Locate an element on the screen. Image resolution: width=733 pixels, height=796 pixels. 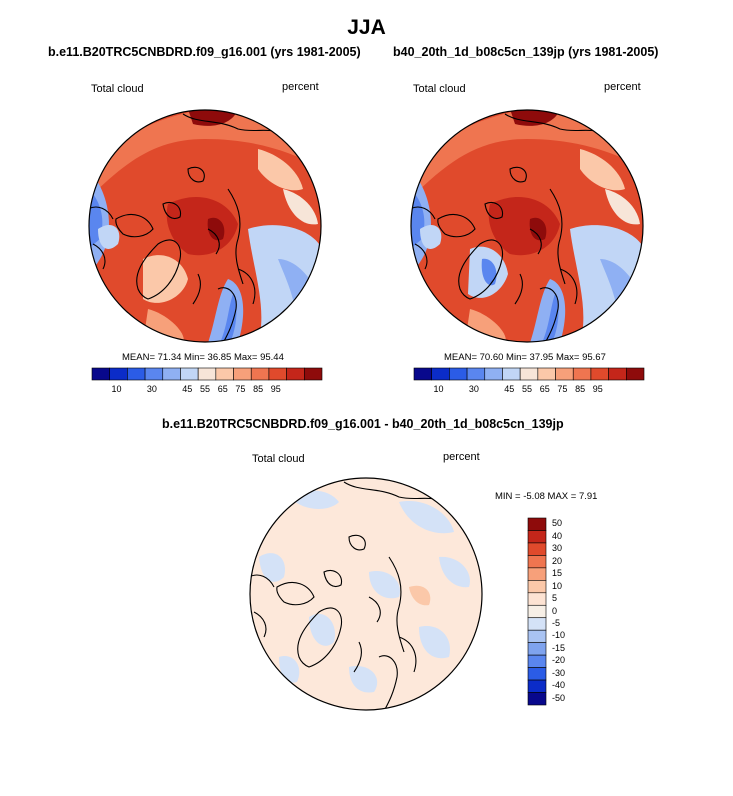
colorbar-tick-label: -10 is located at coordinates (559, 635).